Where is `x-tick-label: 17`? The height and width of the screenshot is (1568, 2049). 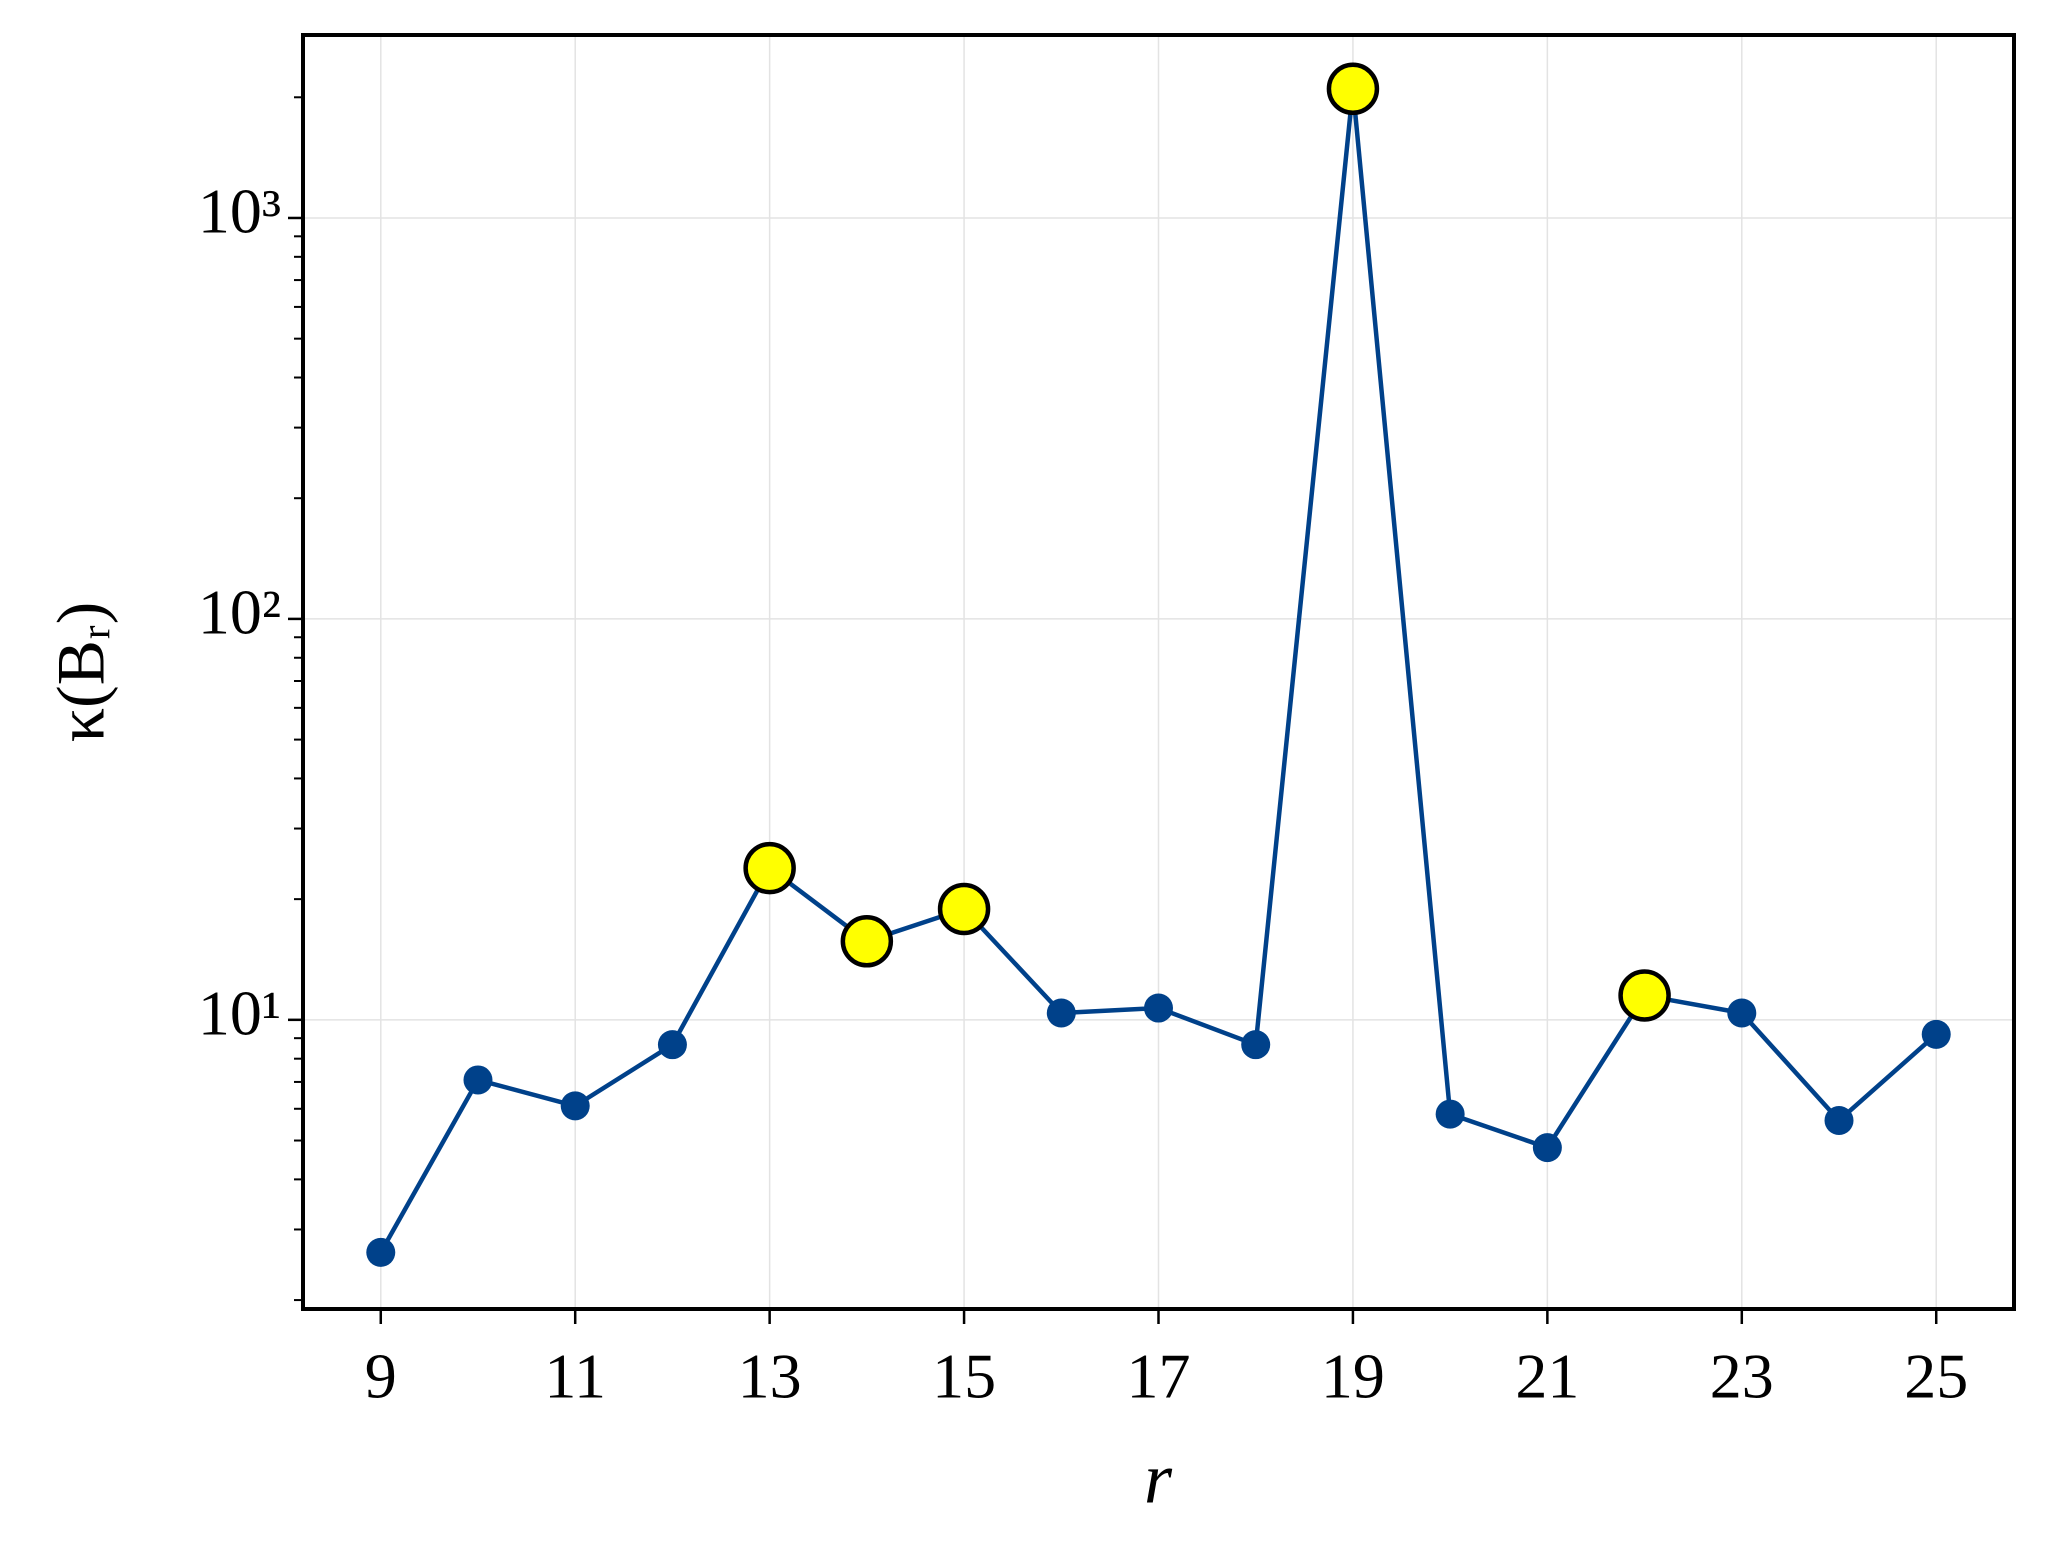
x-tick-label: 17 is located at coordinates (1159, 1376).